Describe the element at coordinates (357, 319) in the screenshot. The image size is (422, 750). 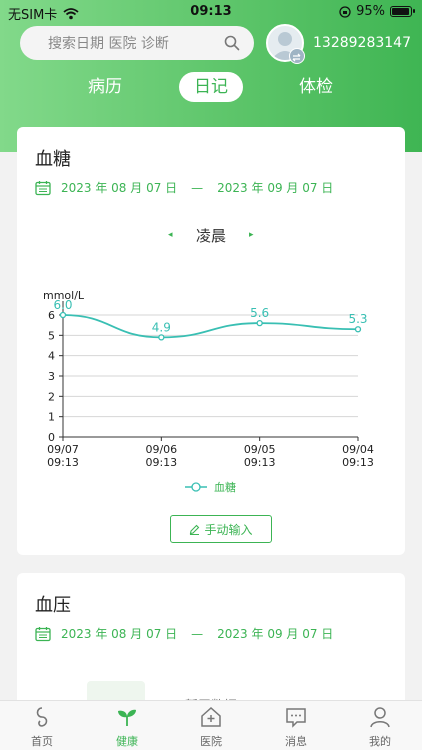
I see `data-label: 5.3` at that location.